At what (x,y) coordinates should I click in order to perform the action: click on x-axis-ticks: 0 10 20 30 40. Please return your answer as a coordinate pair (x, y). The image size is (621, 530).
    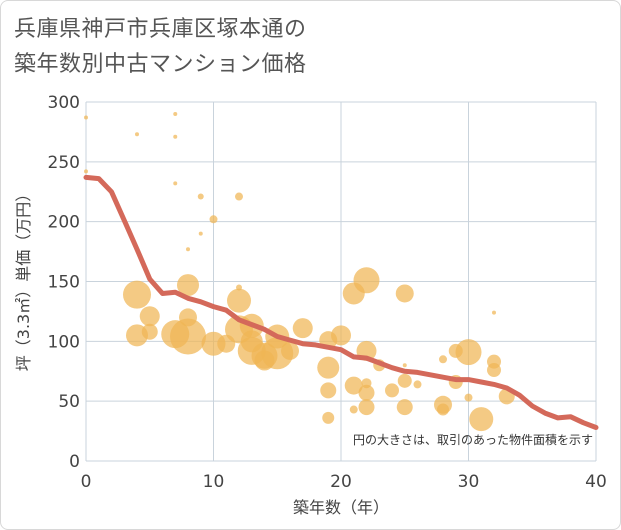
    Looking at the image, I should click on (344, 482).